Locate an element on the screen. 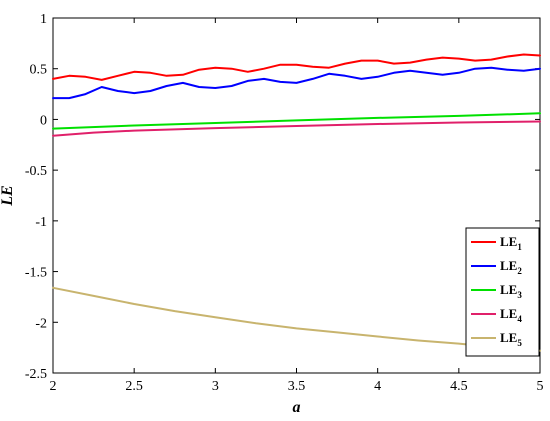  y-tick-label: 0.5 is located at coordinates (39, 70).